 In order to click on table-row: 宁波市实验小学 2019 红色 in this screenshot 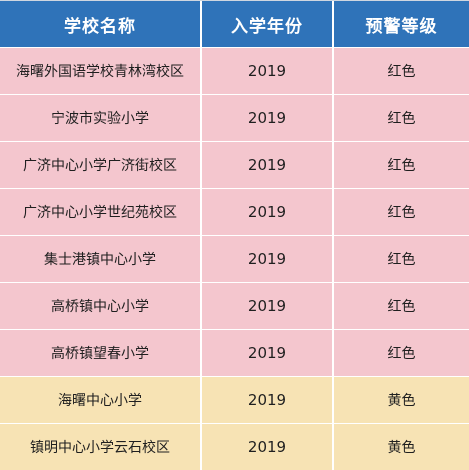, I will do `click(234, 118)`.